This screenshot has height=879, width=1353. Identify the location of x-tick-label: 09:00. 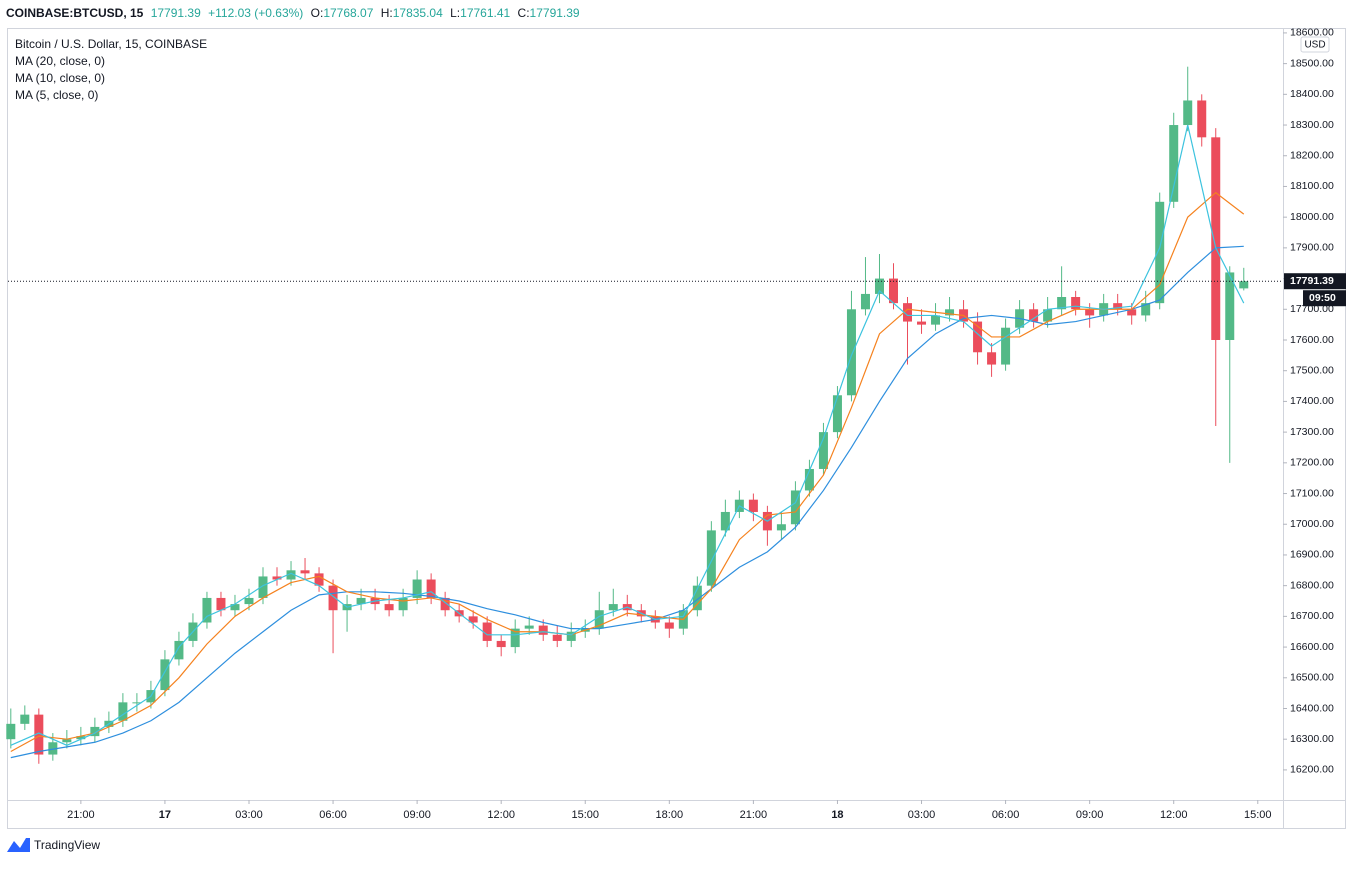
(417, 815).